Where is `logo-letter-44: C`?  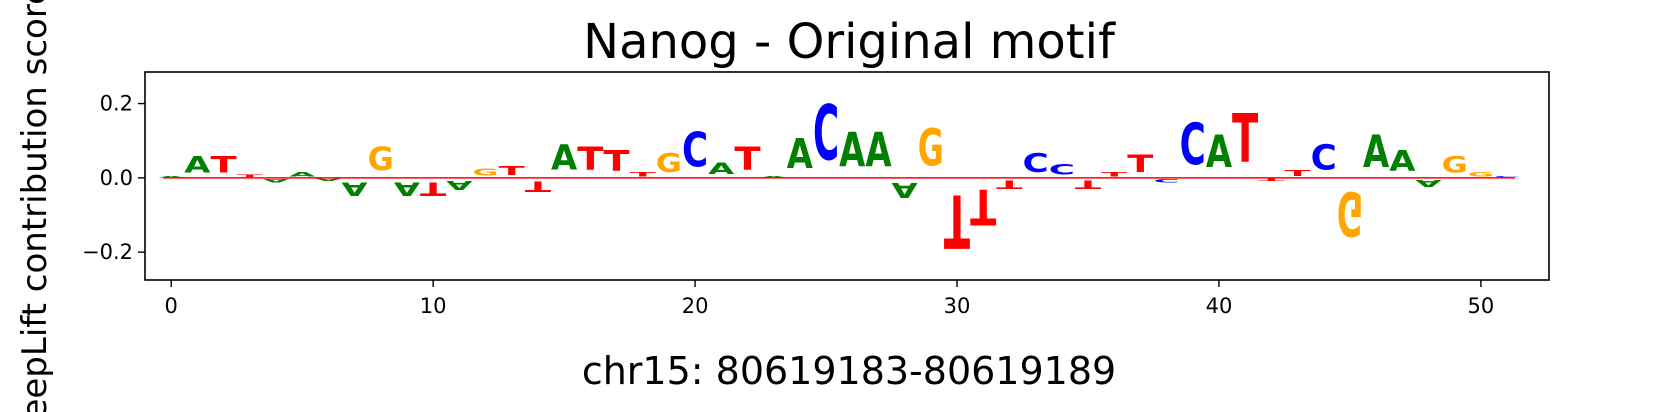
logo-letter-44: C is located at coordinates (1324, 158).